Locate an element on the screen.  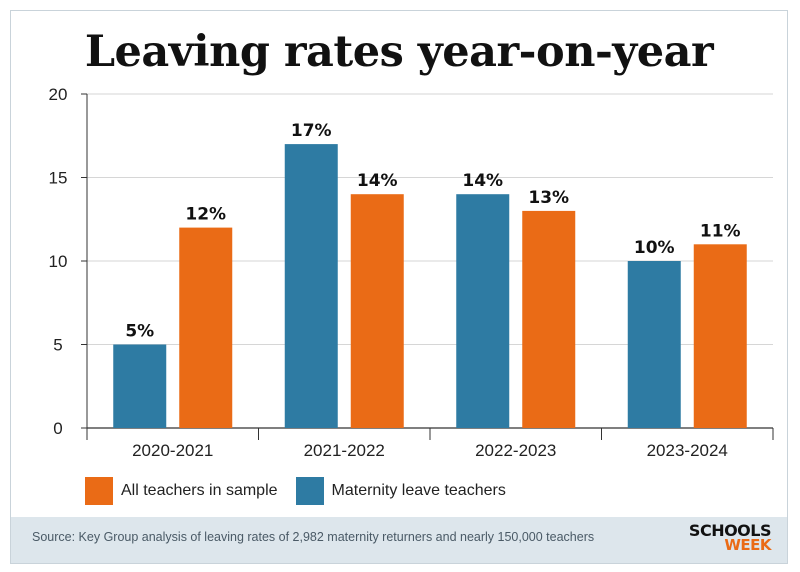
data-label-all-teachers-2022-2023: 13% is located at coordinates (548, 198).